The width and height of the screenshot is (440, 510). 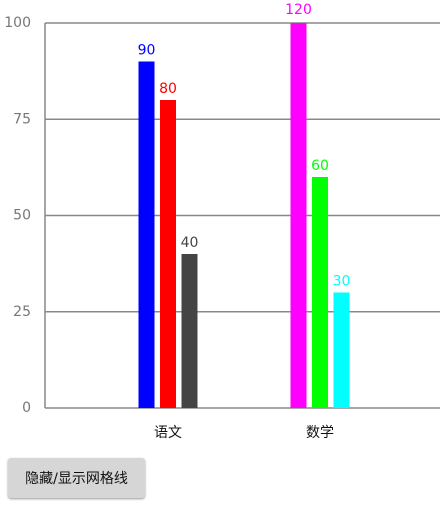 I want to click on y-tick-label: 50, so click(x=22, y=216).